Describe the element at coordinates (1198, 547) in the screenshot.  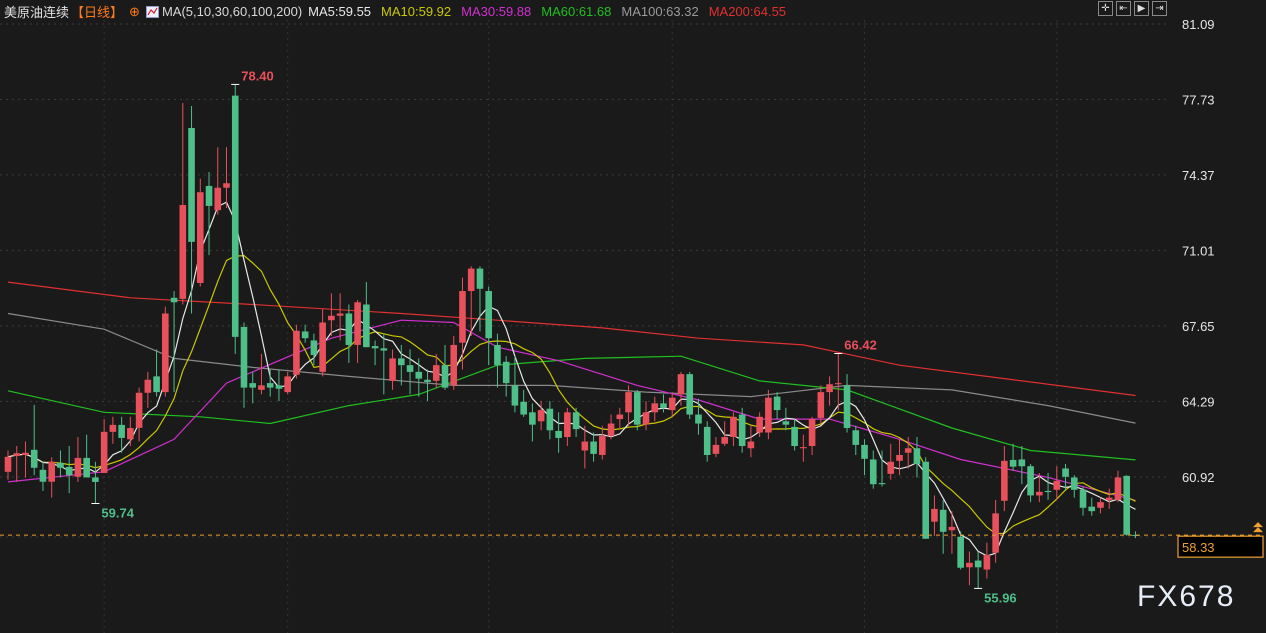
I see `last-price-label: 58.33` at that location.